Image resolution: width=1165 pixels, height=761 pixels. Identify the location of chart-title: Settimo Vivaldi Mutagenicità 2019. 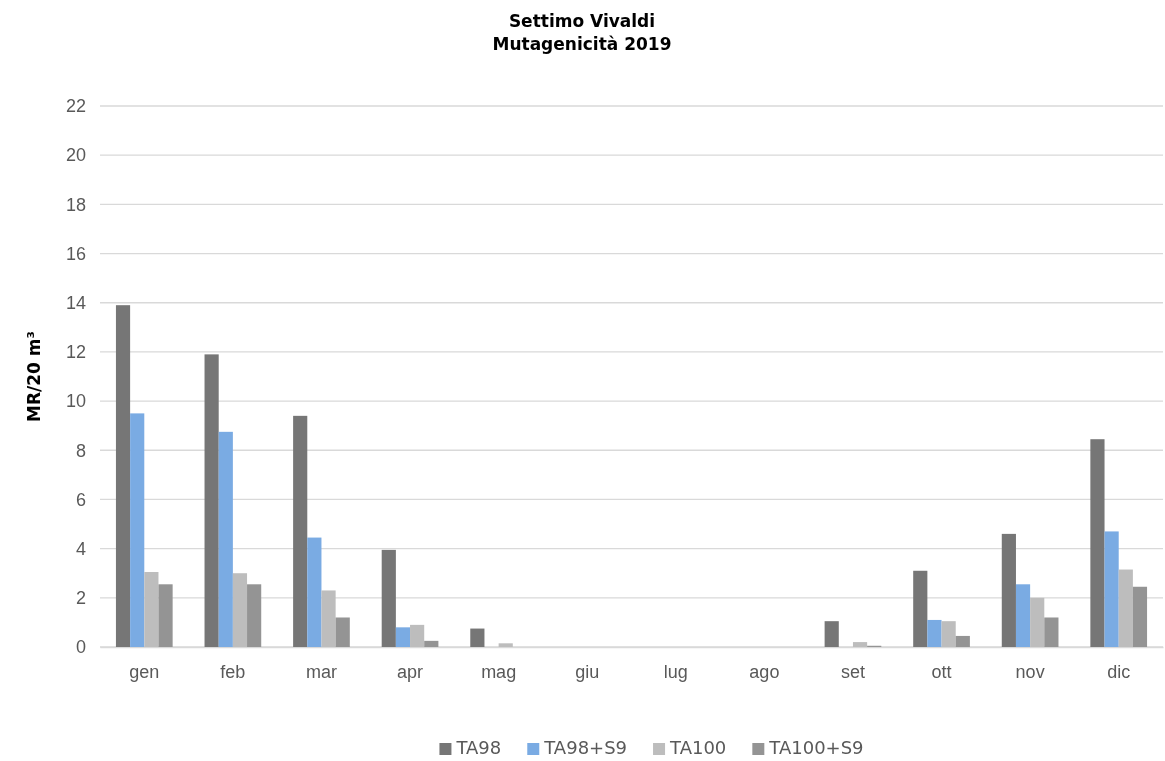
(582, 32).